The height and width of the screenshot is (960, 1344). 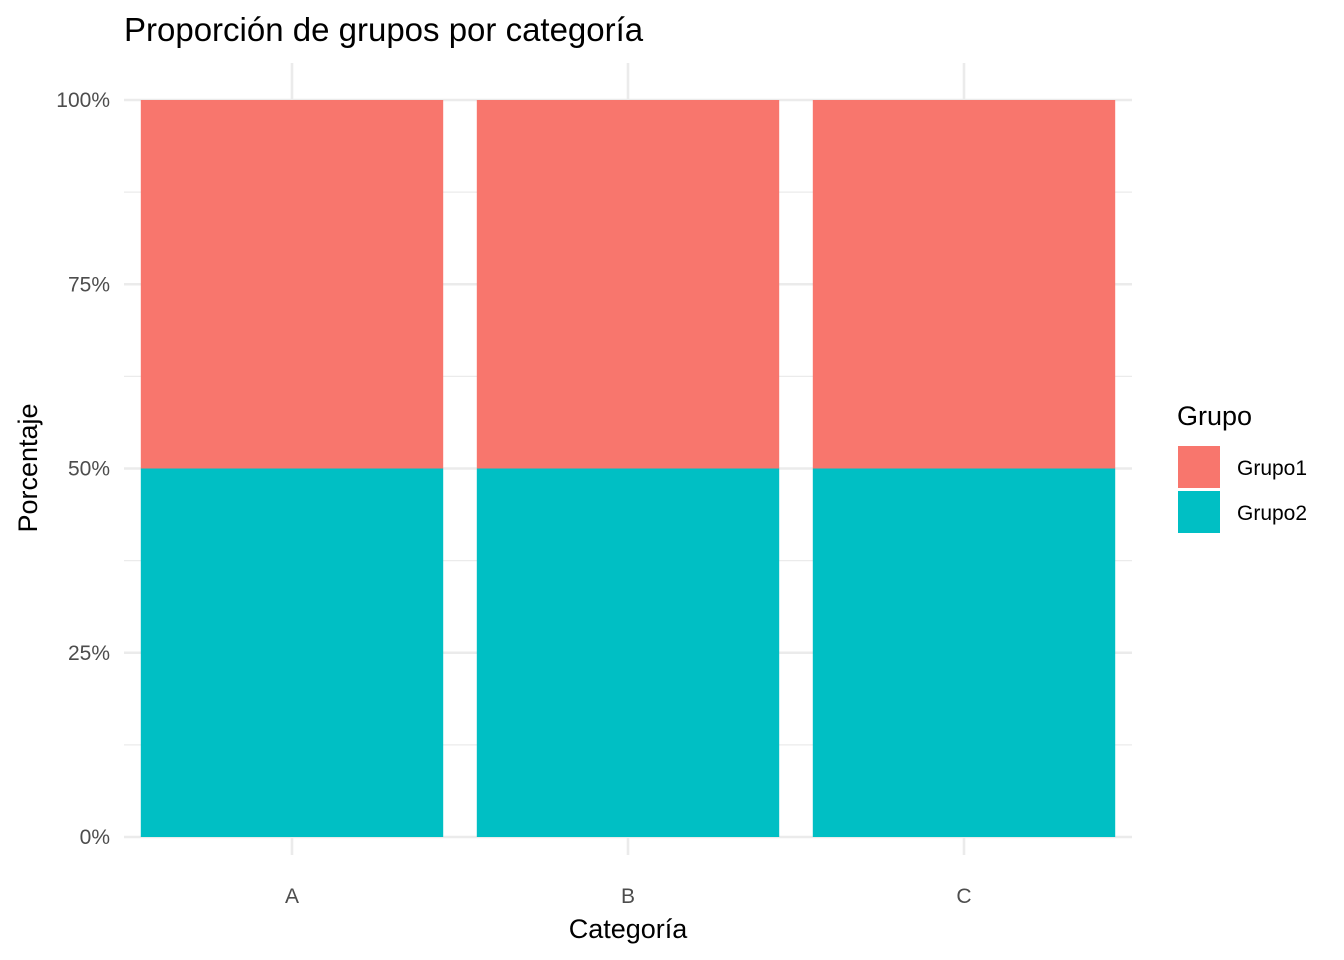 I want to click on y-tick-label: 100%, so click(x=83, y=100).